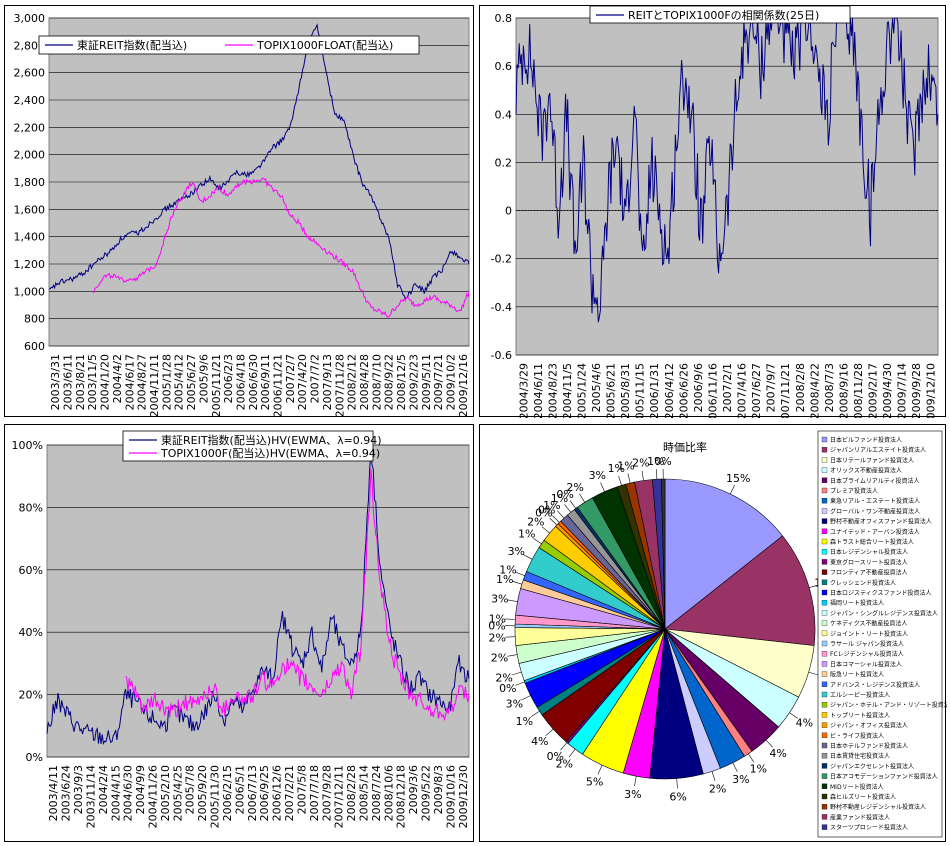  I want to click on x-tick-label: 2008/7/3, so click(829, 387).